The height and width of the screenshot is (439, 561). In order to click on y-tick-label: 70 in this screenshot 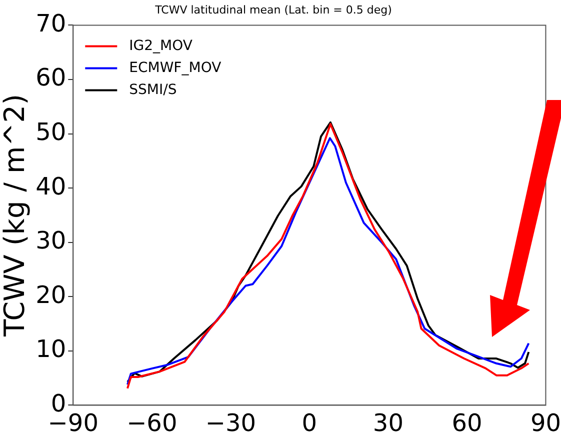, I will do `click(51, 23)`.